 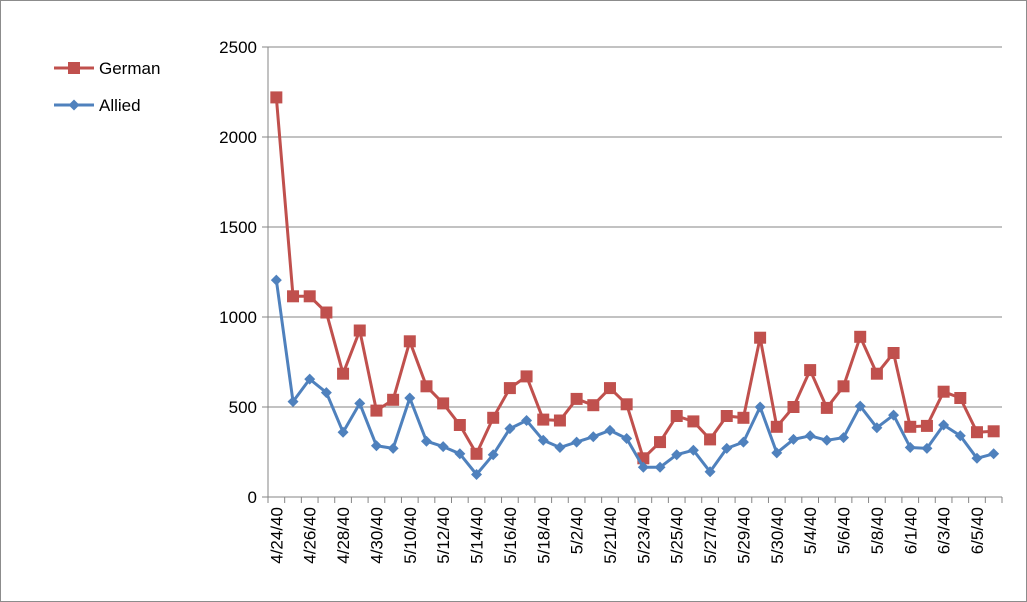 I want to click on y-tick-label: 1000, so click(x=238, y=317).